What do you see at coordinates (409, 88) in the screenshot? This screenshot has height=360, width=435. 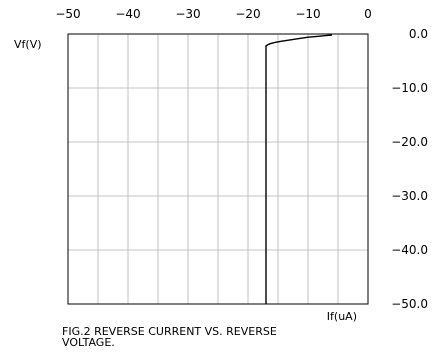 I see `y-tick-label: −10.0` at bounding box center [409, 88].